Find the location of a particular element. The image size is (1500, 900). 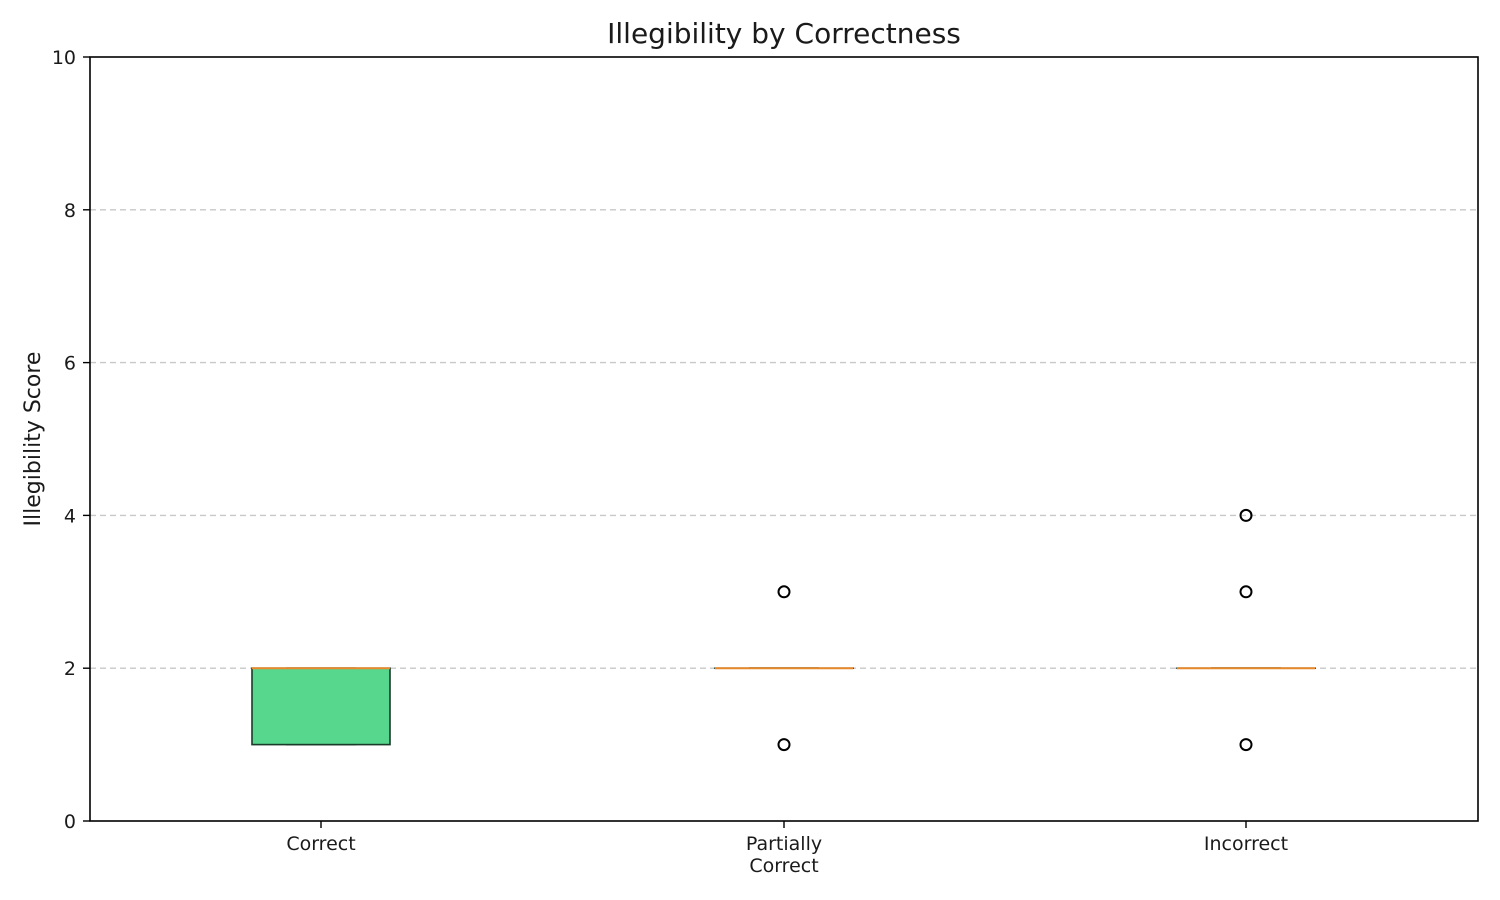

x-tick-label: Partially Correct is located at coordinates (784, 855).